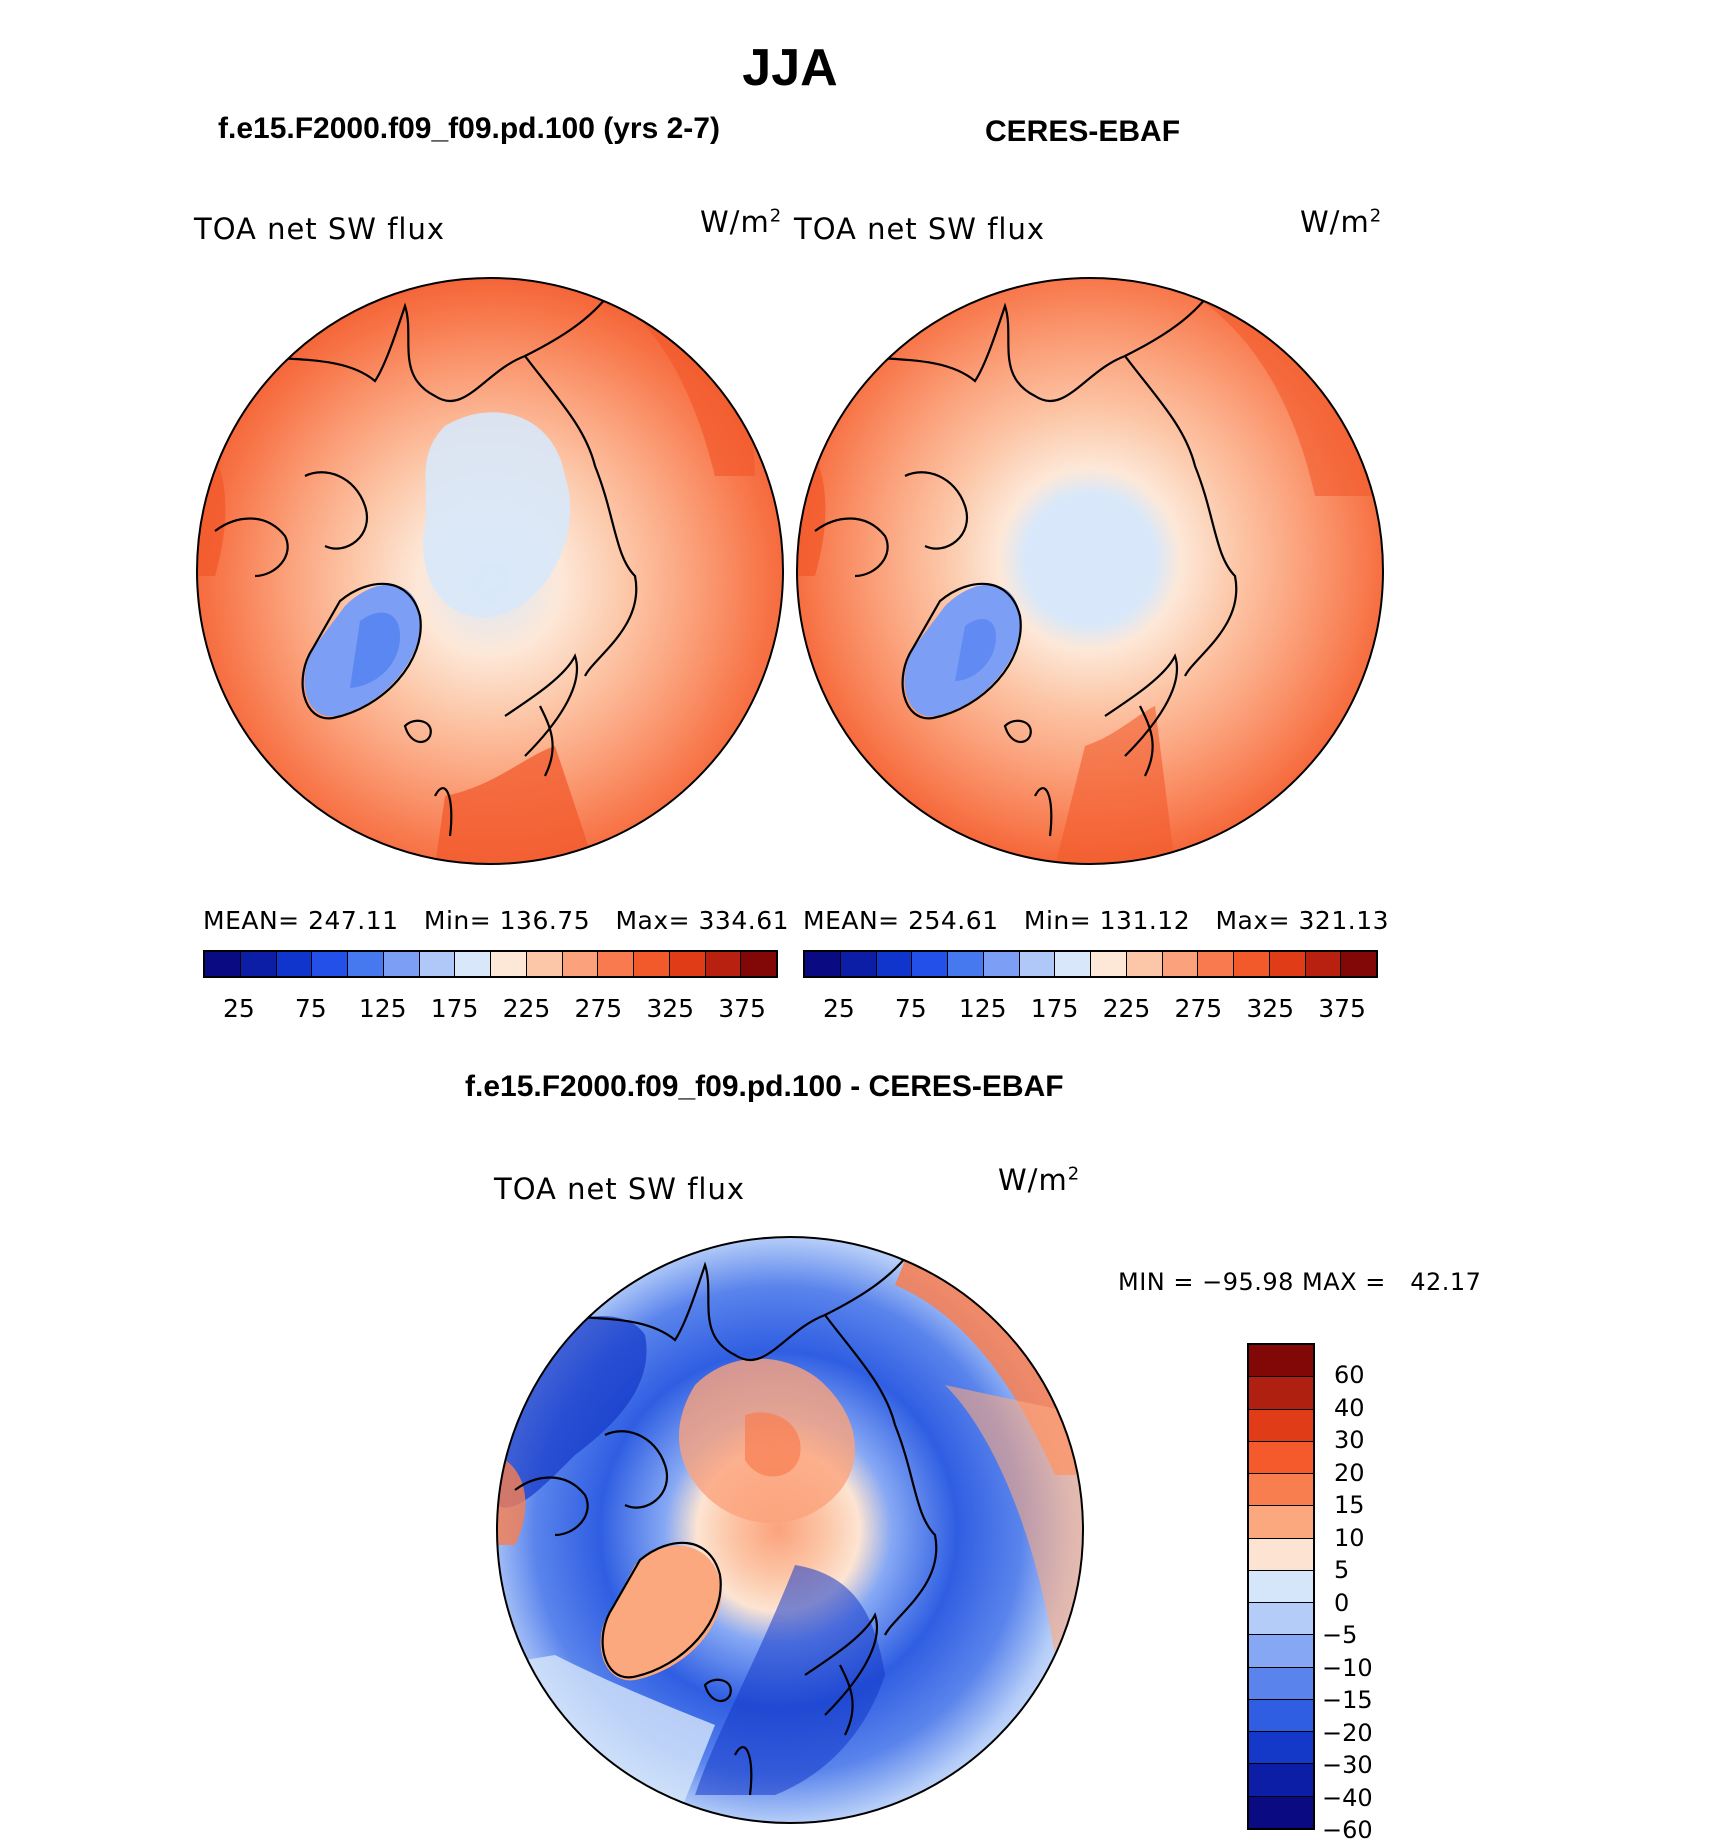 Image resolution: width=1710 pixels, height=1844 pixels. What do you see at coordinates (1083, 131) in the screenshot?
I see `panel-2-title: CERES-EBAF` at bounding box center [1083, 131].